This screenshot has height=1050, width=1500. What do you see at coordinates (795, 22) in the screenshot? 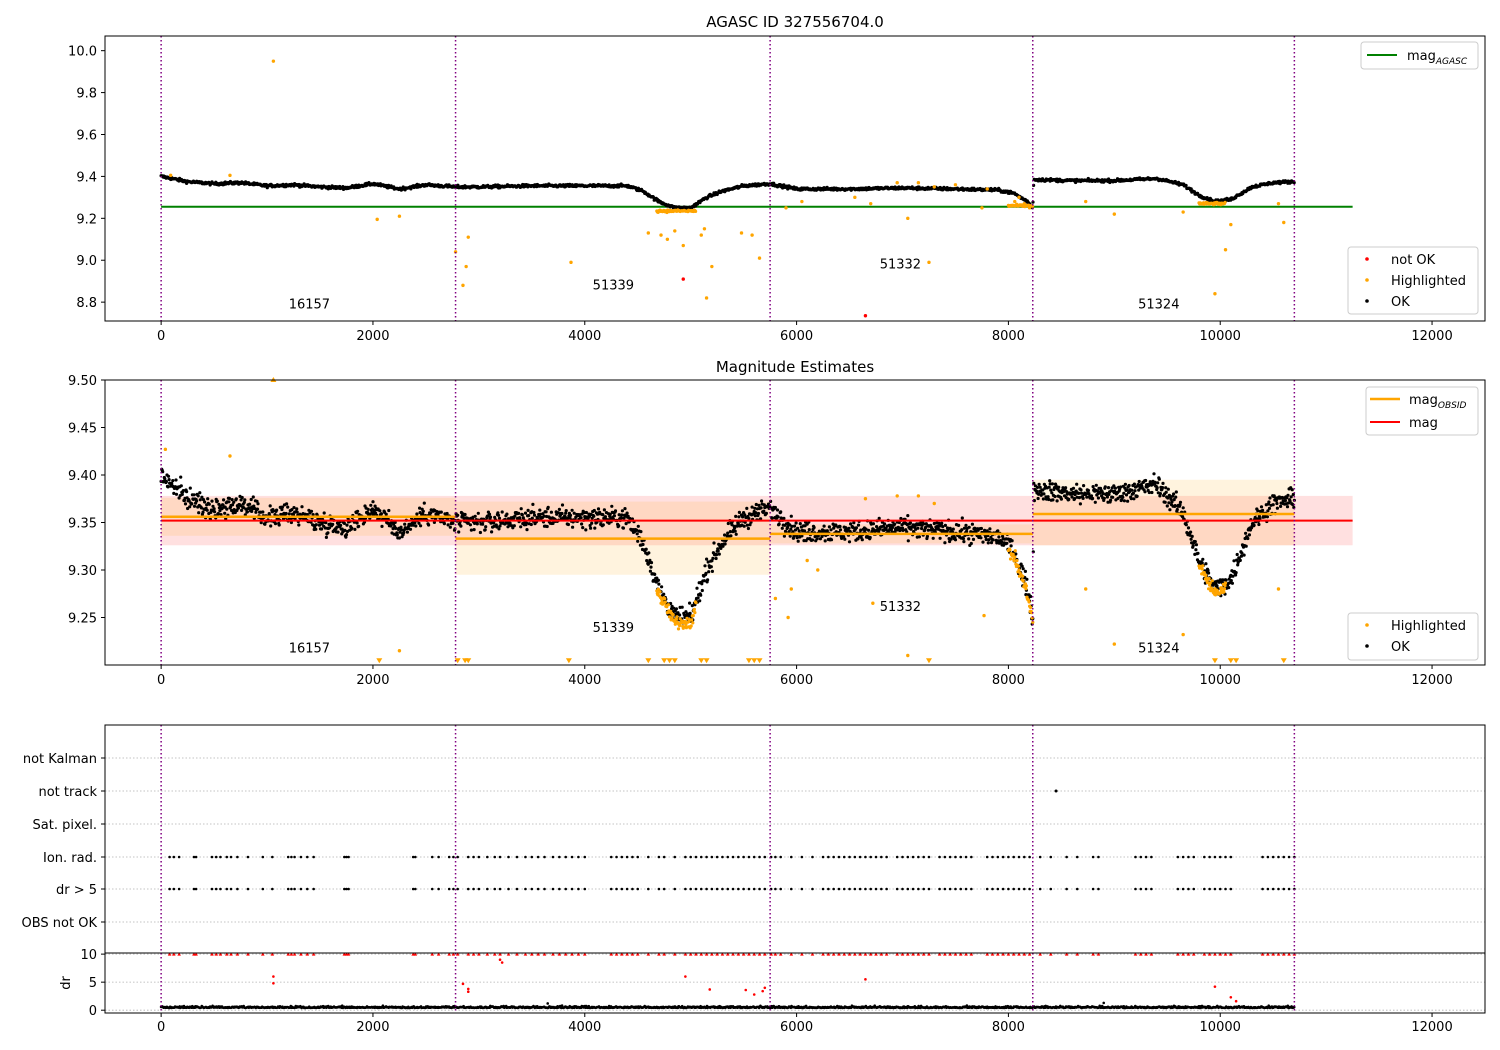
I see `panel-agasc-title: AGASC ID 327556704.0` at bounding box center [795, 22].